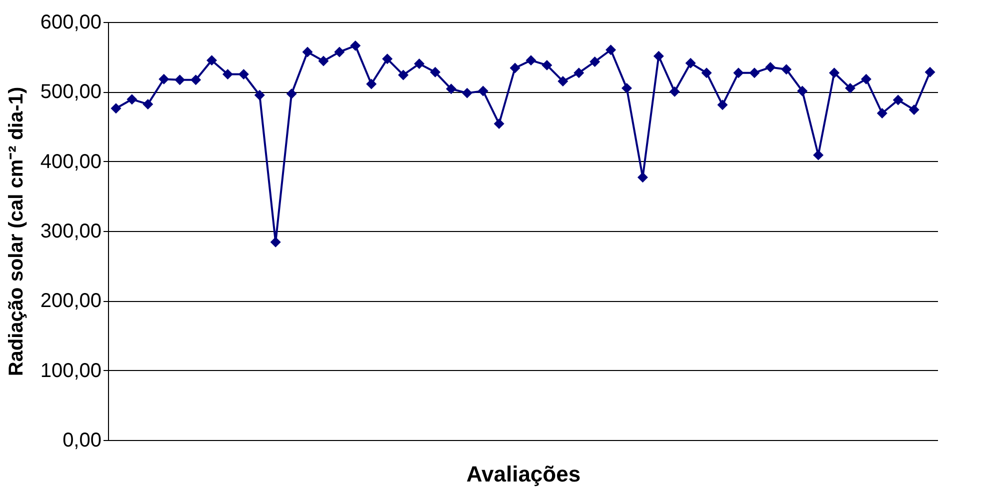 The image size is (1000, 500). What do you see at coordinates (71, 371) in the screenshot?
I see `y-tick-label: 100,00` at bounding box center [71, 371].